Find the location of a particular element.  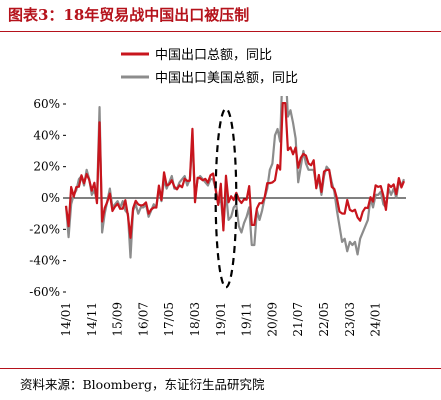

y-tick-label: -20% is located at coordinates (44, 229).